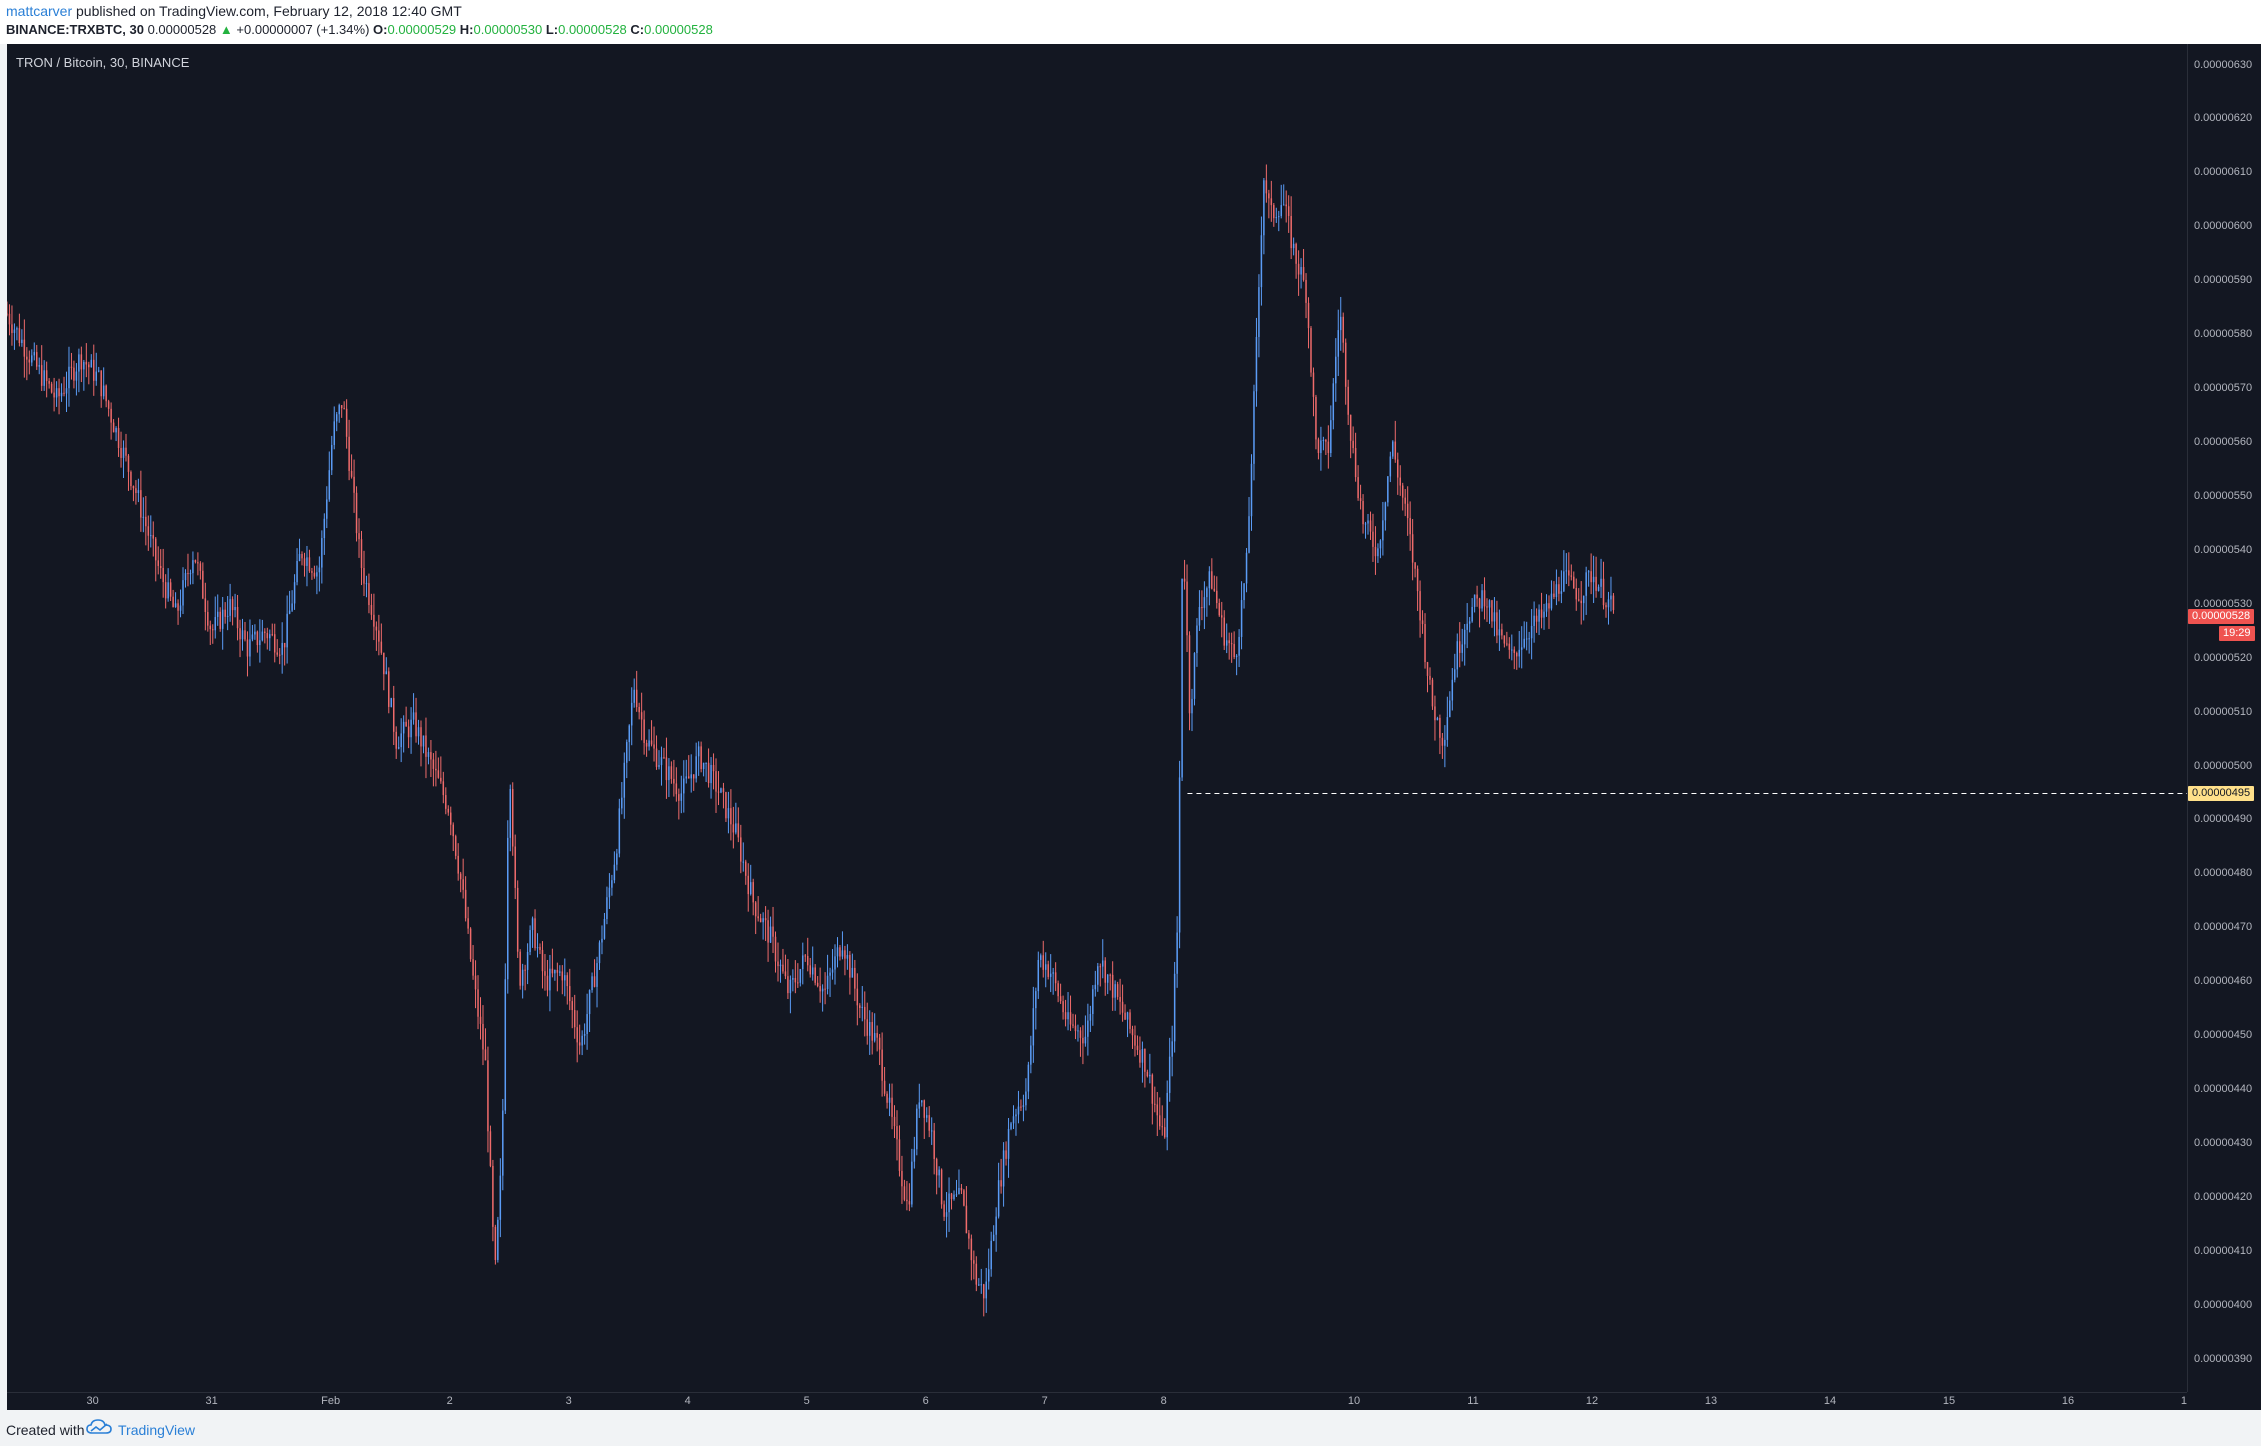 This screenshot has height=1446, width=2261. What do you see at coordinates (678, 29) in the screenshot?
I see `close-value: 0.00000528` at bounding box center [678, 29].